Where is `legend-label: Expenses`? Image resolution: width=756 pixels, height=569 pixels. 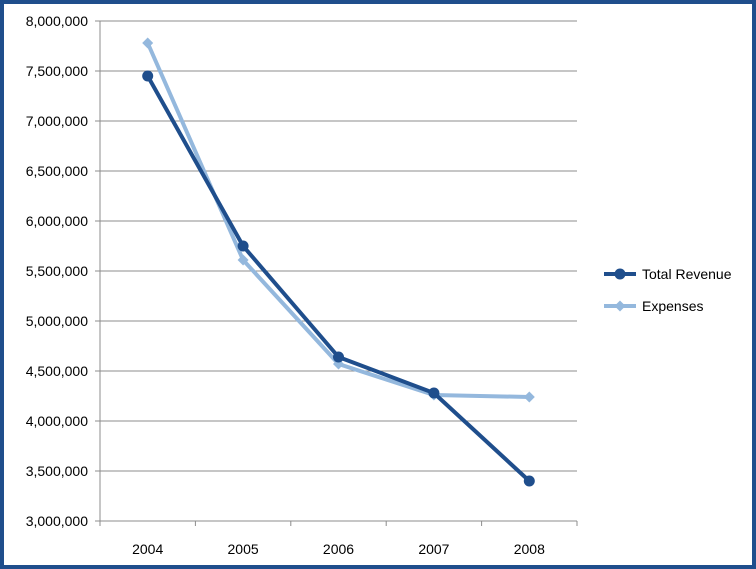
legend-label: Expenses is located at coordinates (672, 306).